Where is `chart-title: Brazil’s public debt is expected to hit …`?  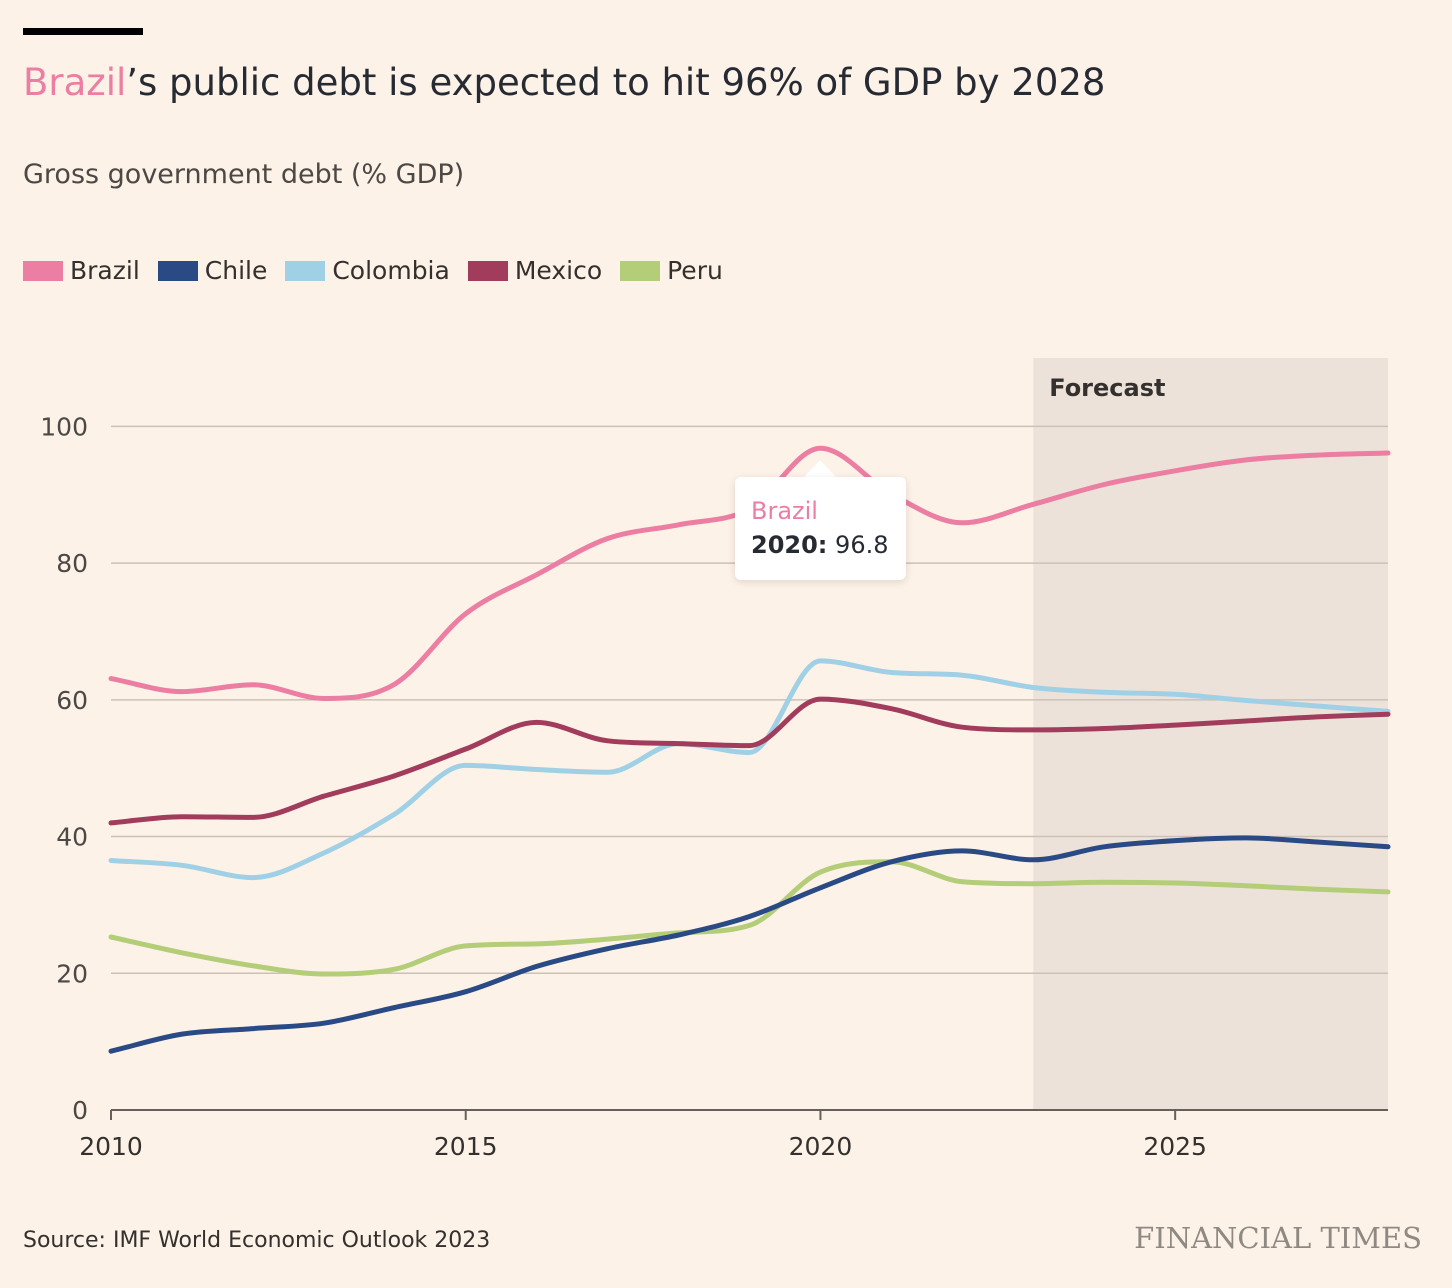 chart-title: Brazil’s public debt is expected to hit … is located at coordinates (564, 83).